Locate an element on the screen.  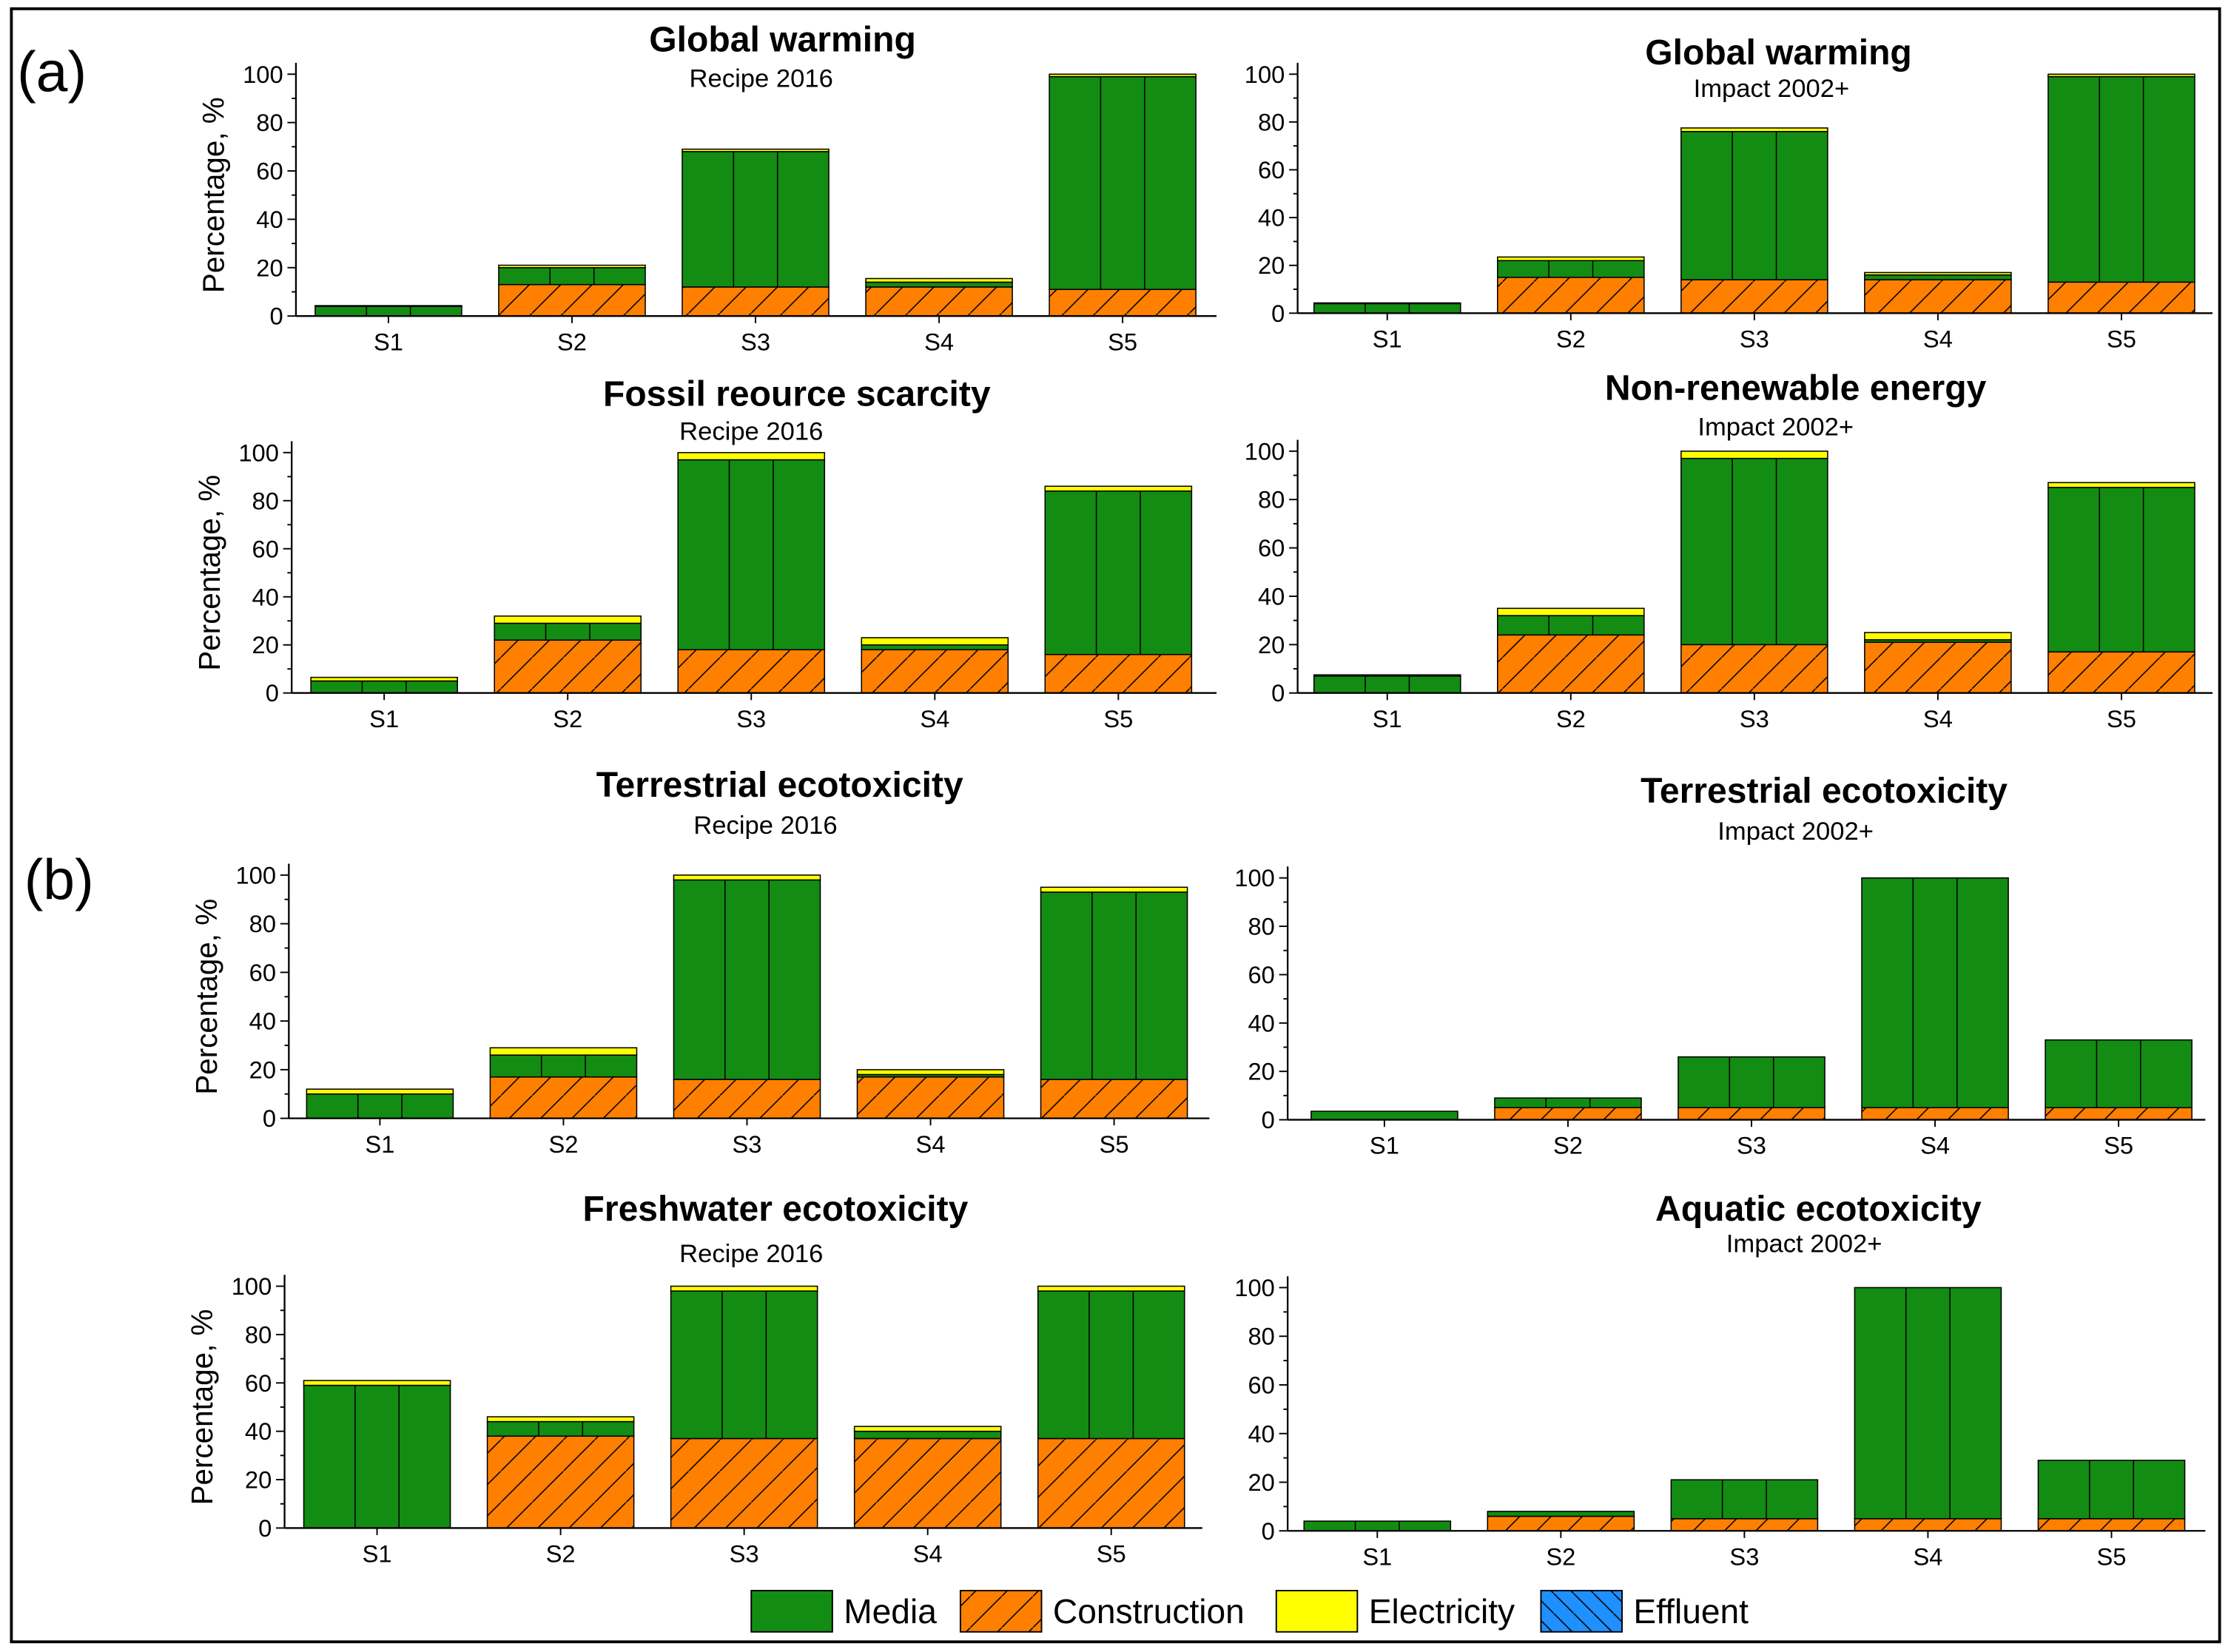
legend-hatch is located at coordinates (1001, 1611).